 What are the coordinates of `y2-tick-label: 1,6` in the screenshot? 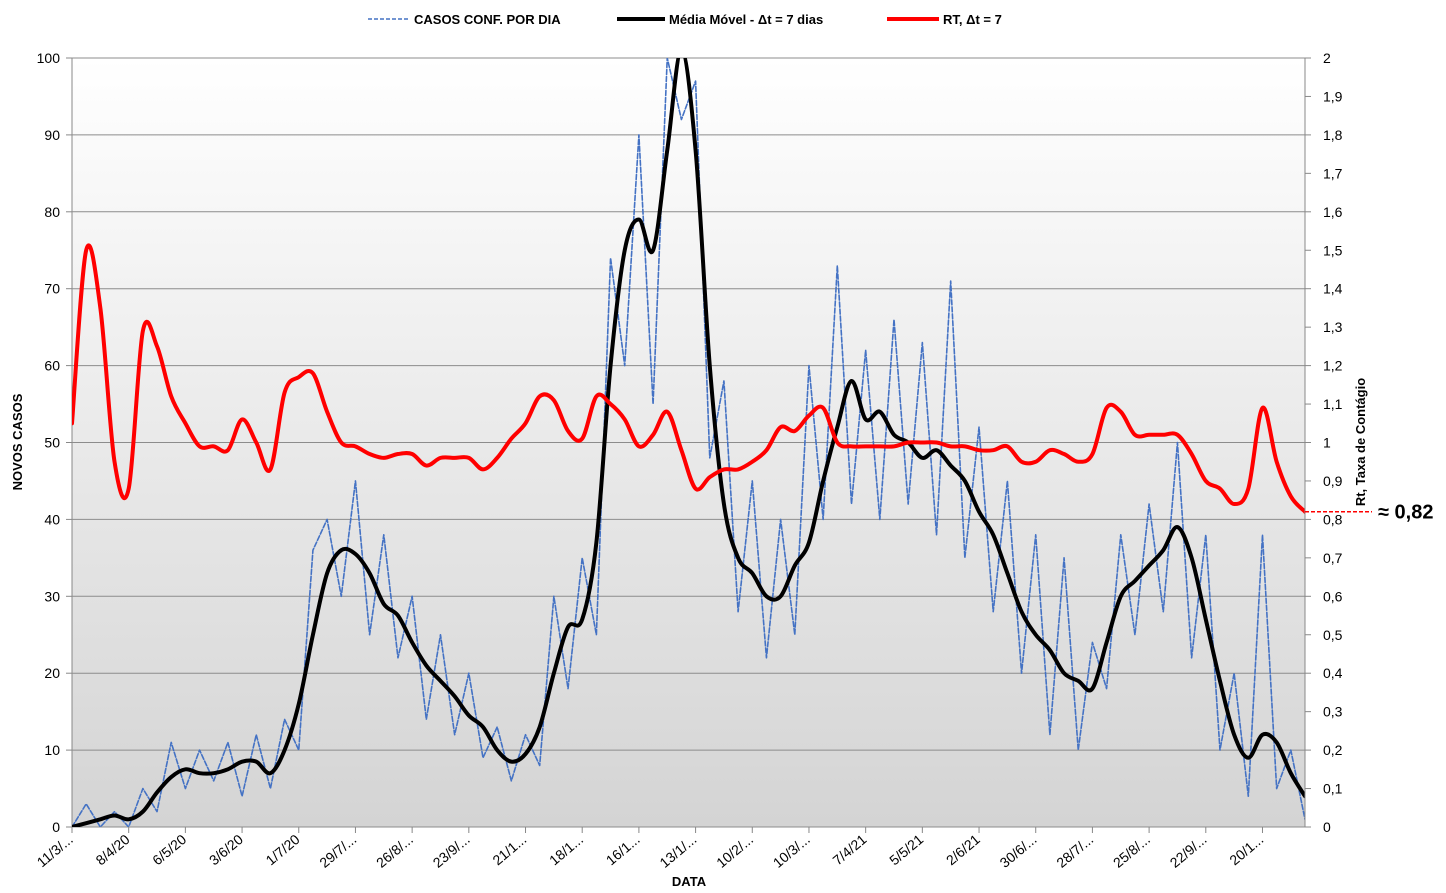 It's located at (1333, 212).